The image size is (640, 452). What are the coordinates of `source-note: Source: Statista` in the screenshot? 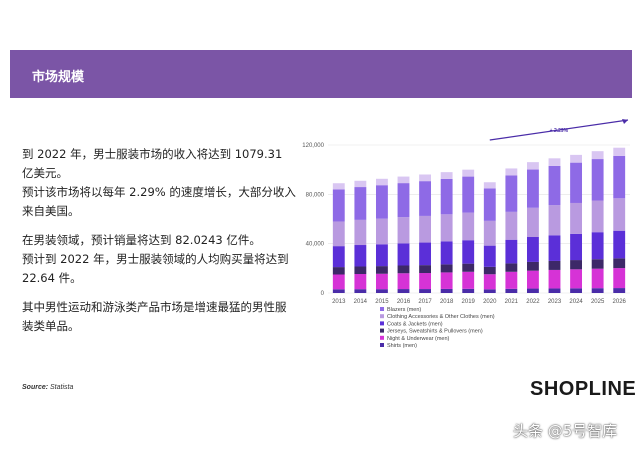 It's located at (47, 387).